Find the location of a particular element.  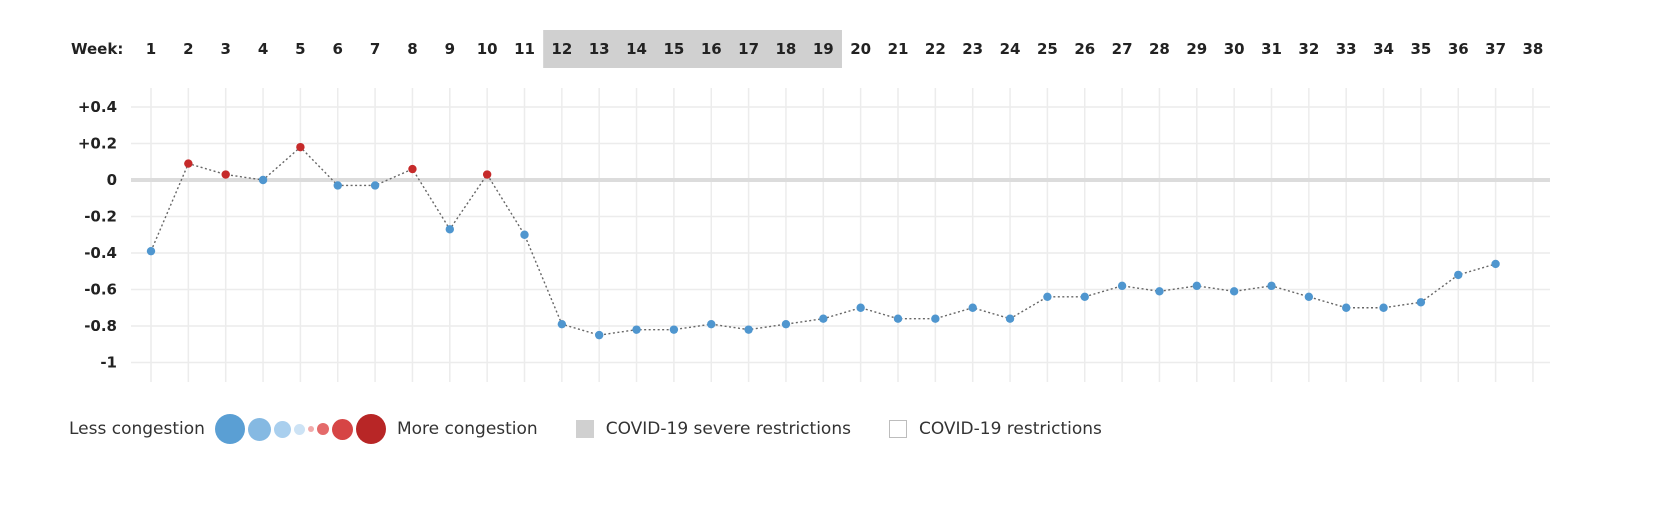

legend-less-congestion: Less congestion is located at coordinates (137, 429).